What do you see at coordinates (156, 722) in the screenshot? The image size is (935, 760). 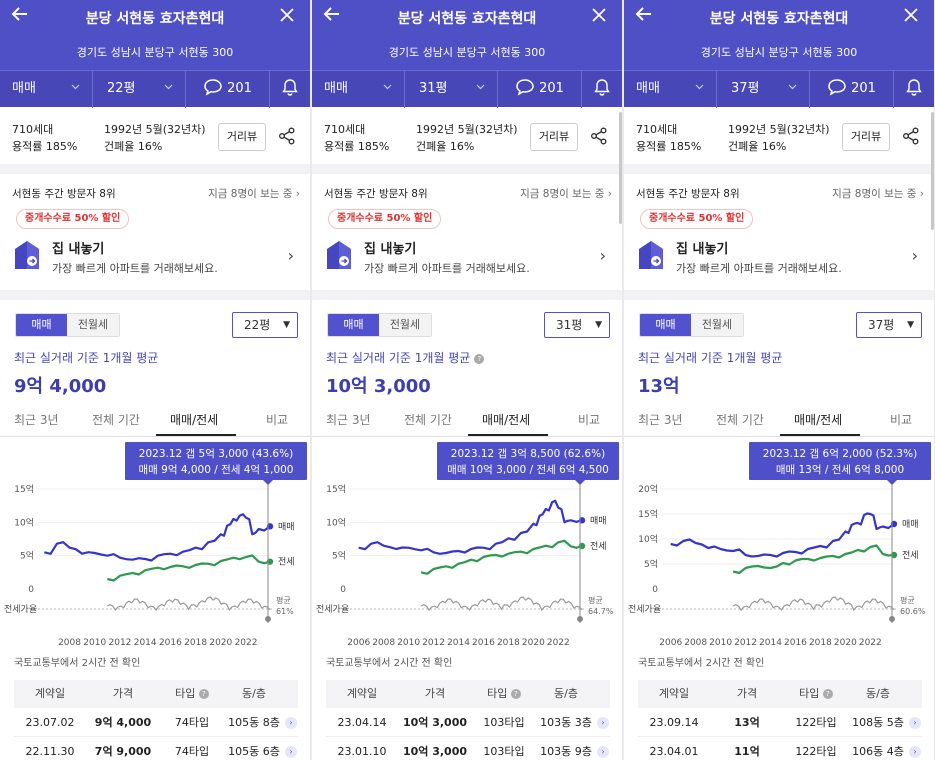 I see `table-row: 23.07.02 9억 4,000 74타입 105동 8층 ›` at bounding box center [156, 722].